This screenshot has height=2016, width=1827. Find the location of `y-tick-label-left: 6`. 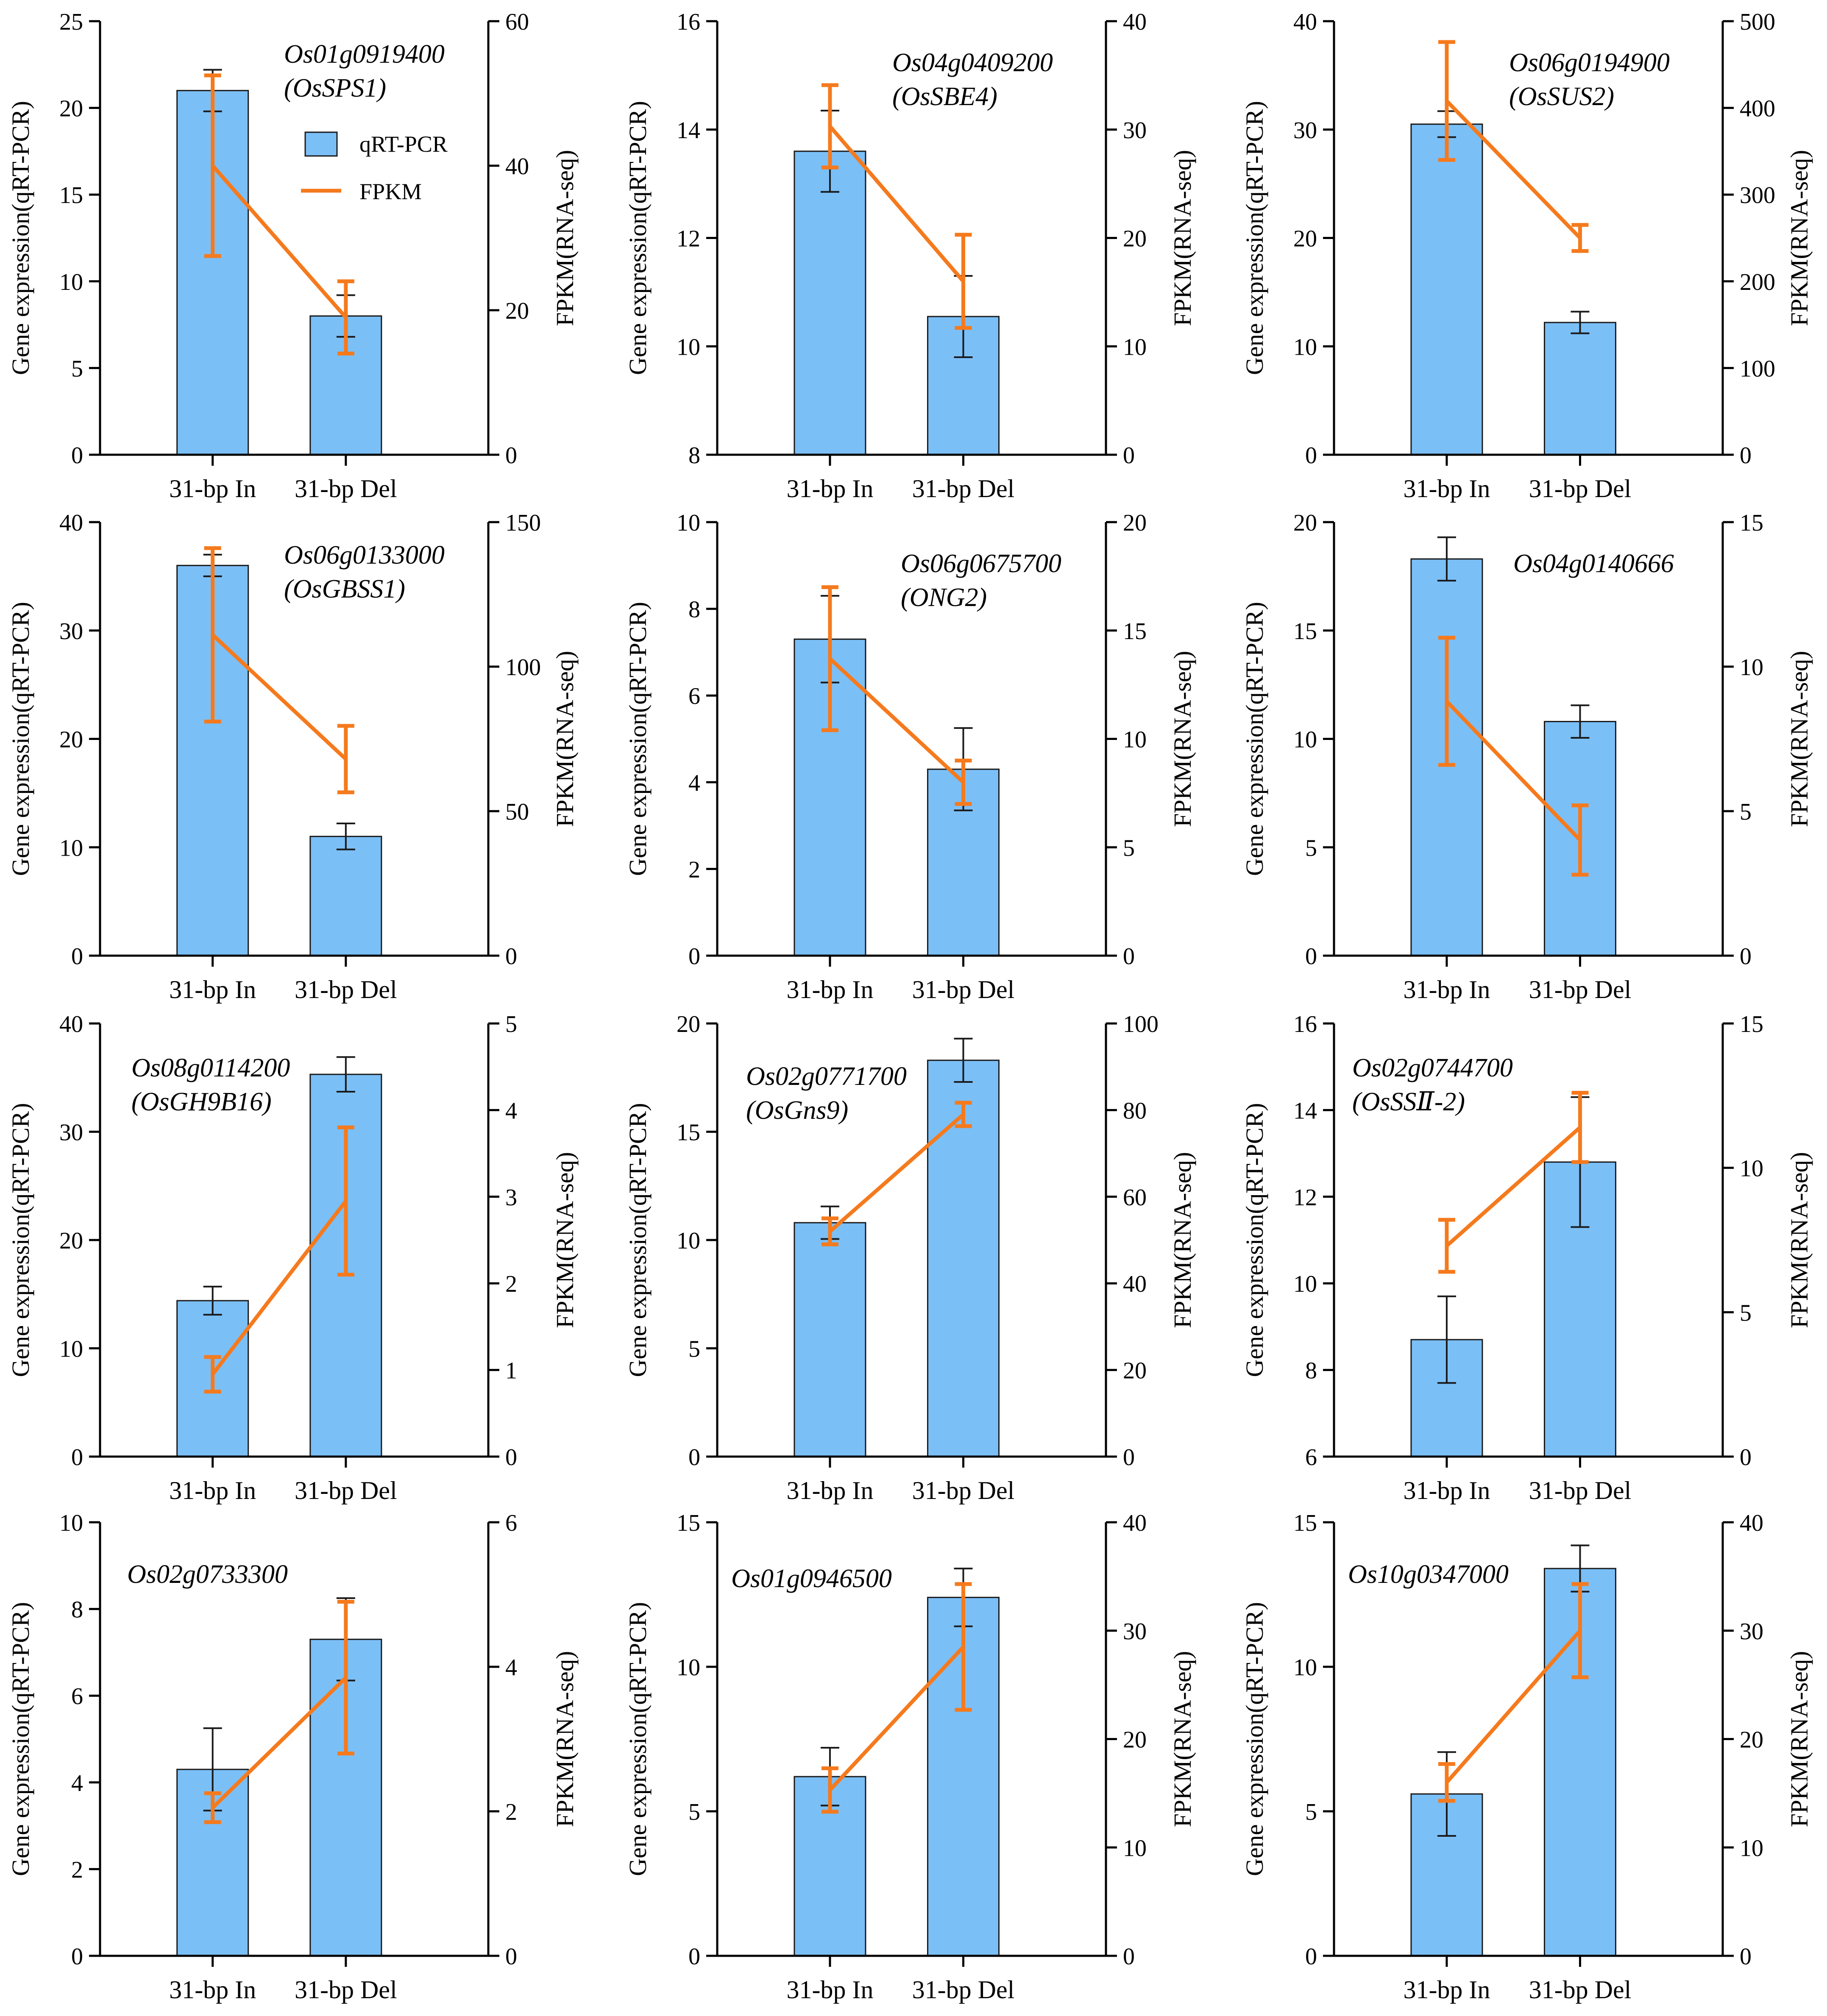

y-tick-label-left: 6 is located at coordinates (1311, 1457).